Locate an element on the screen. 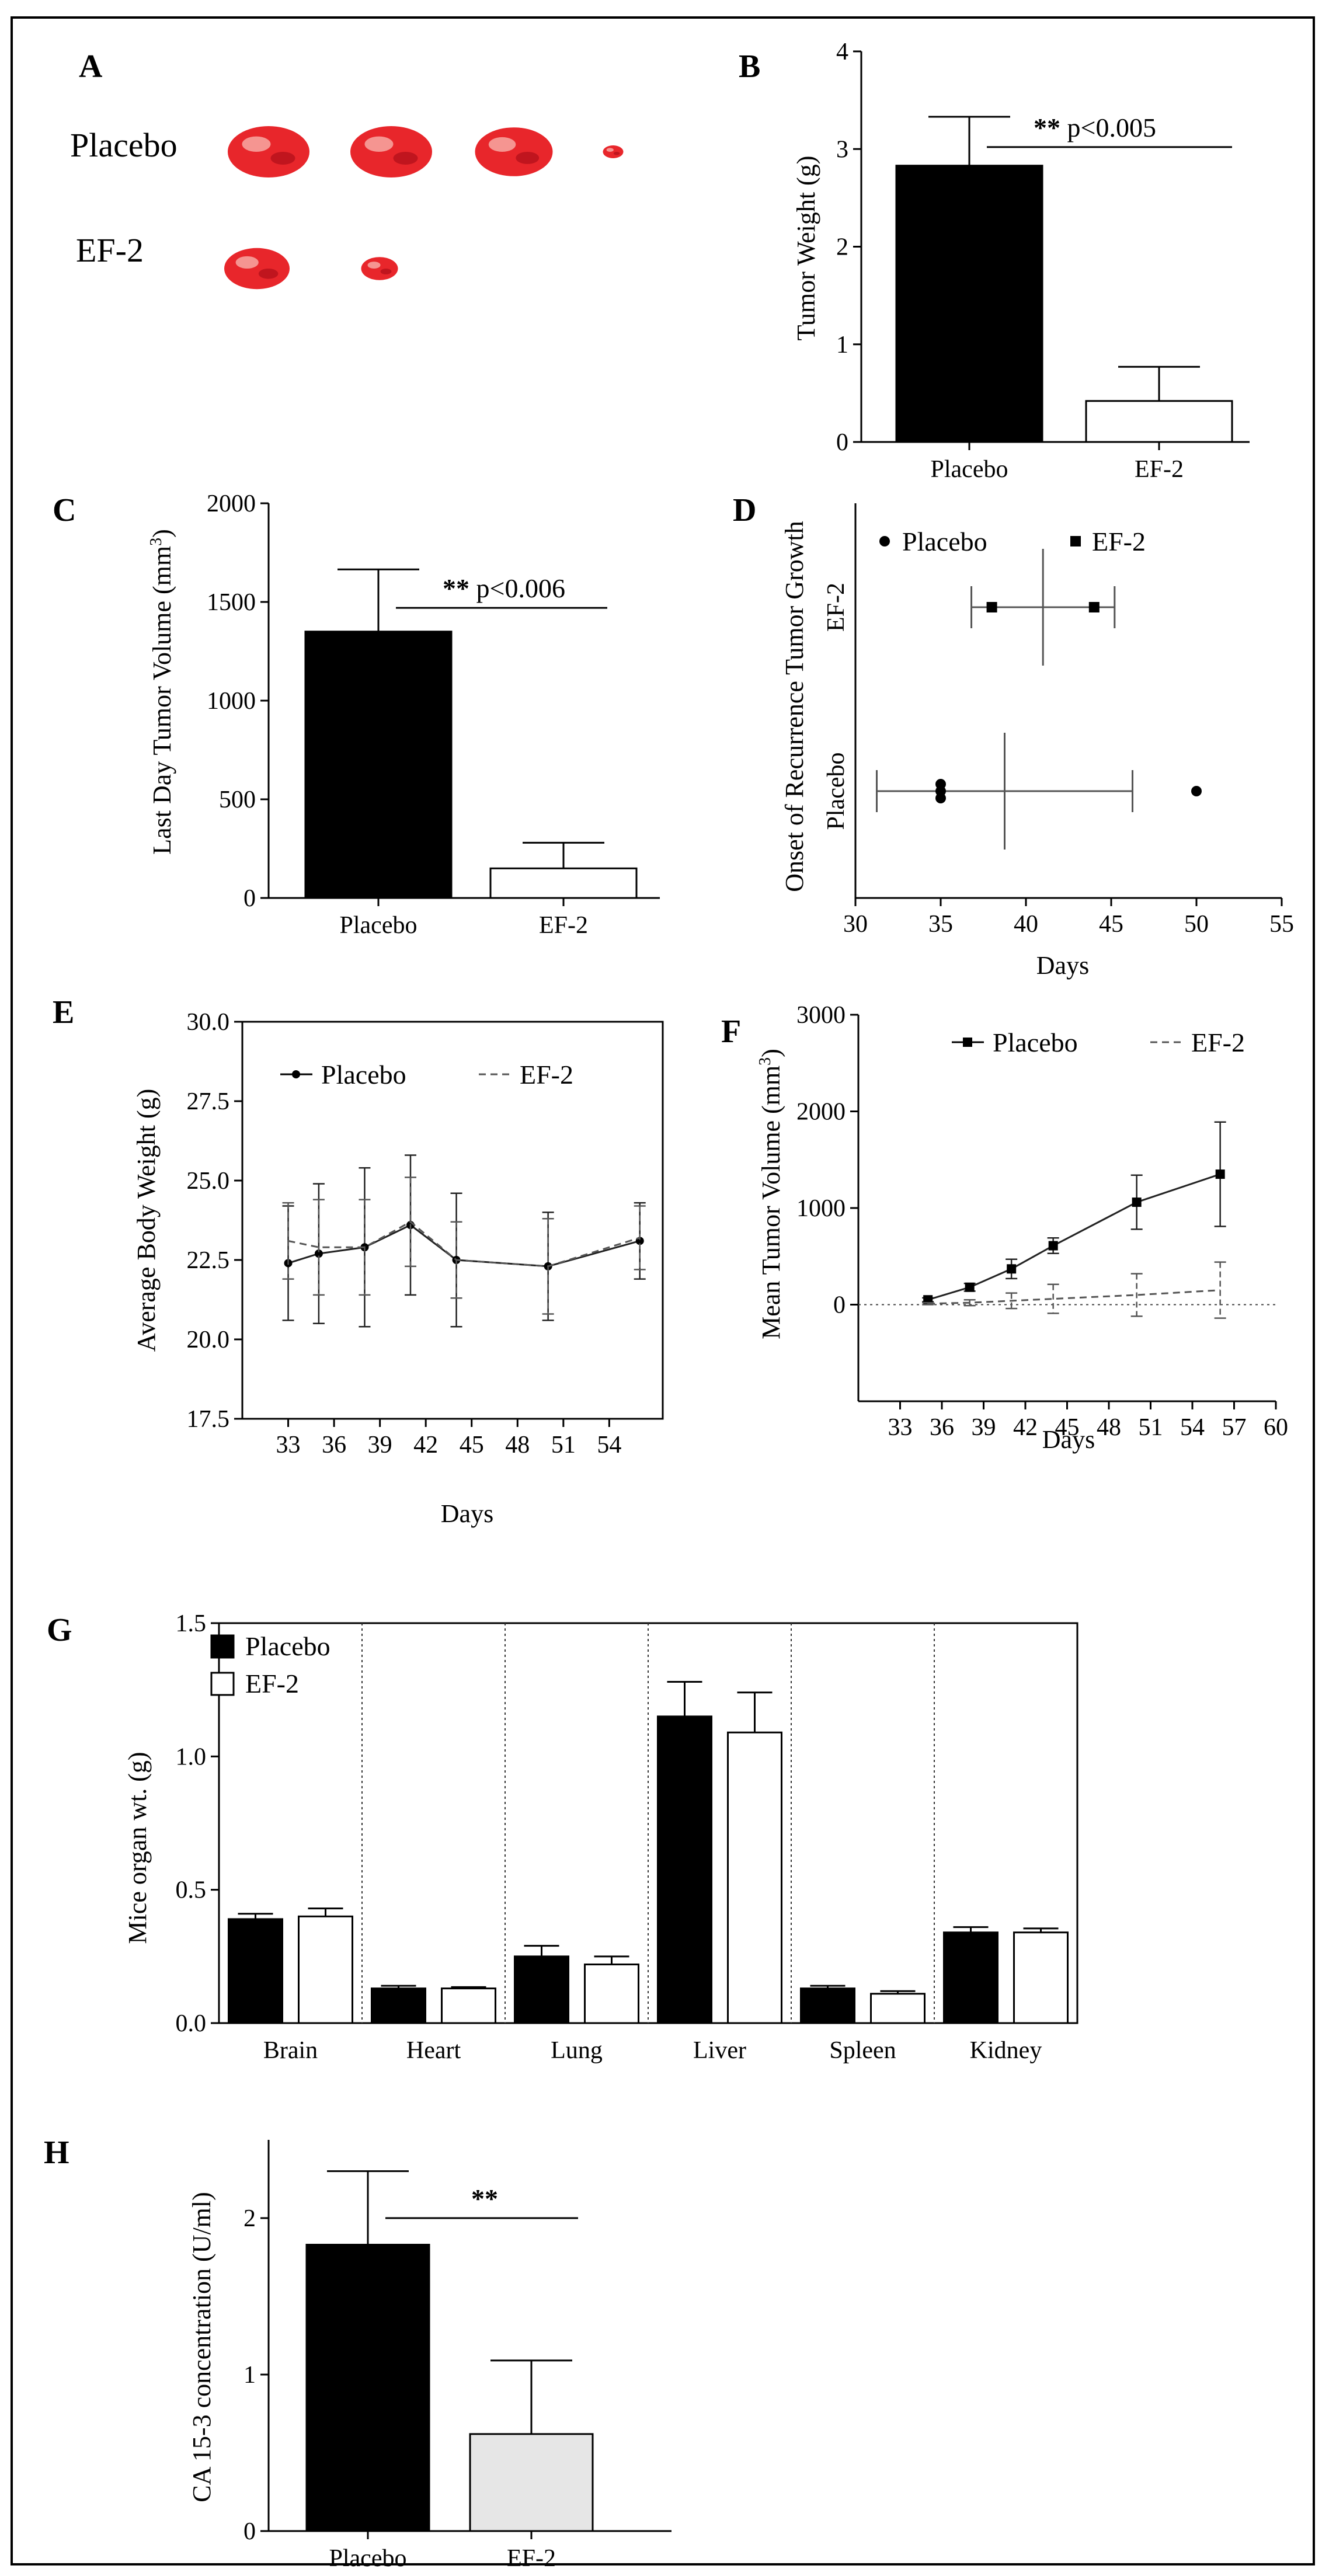 This screenshot has width=1336, height=2576. y-tick-label: 25.0 is located at coordinates (208, 1181).